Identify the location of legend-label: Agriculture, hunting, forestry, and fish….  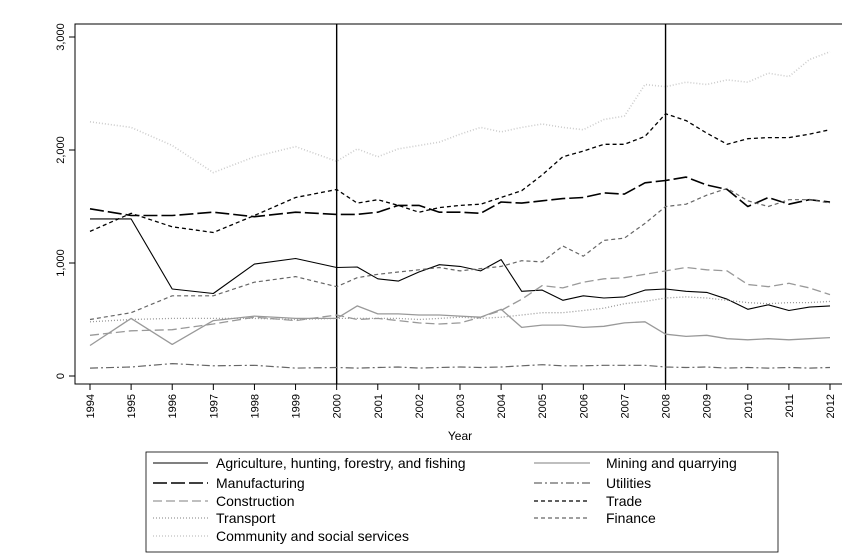
(341, 463).